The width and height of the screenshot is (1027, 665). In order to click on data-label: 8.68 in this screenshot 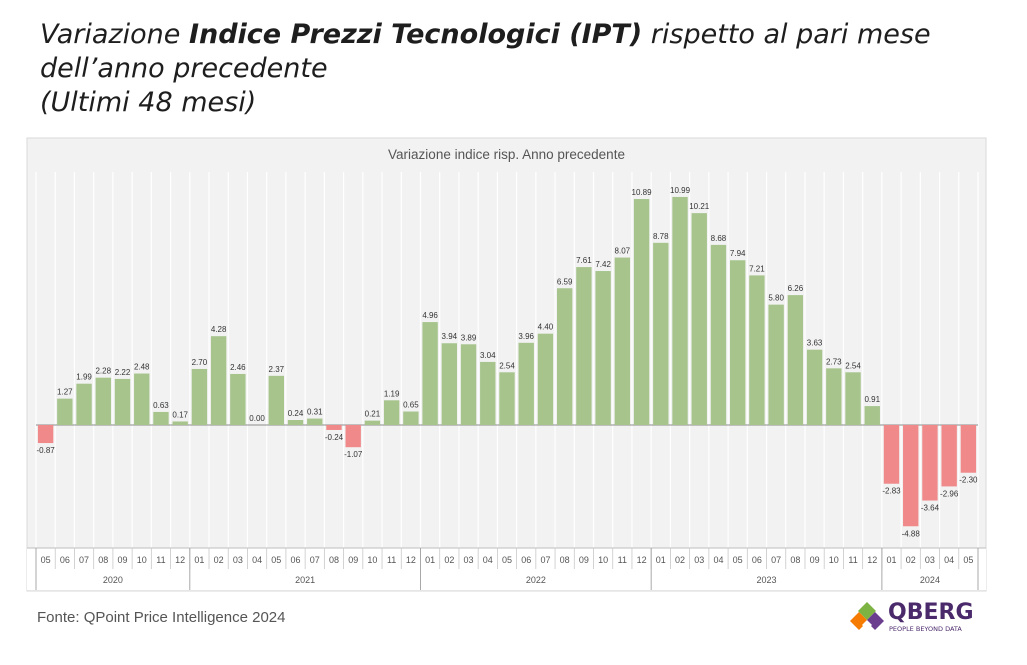, I will do `click(719, 238)`.